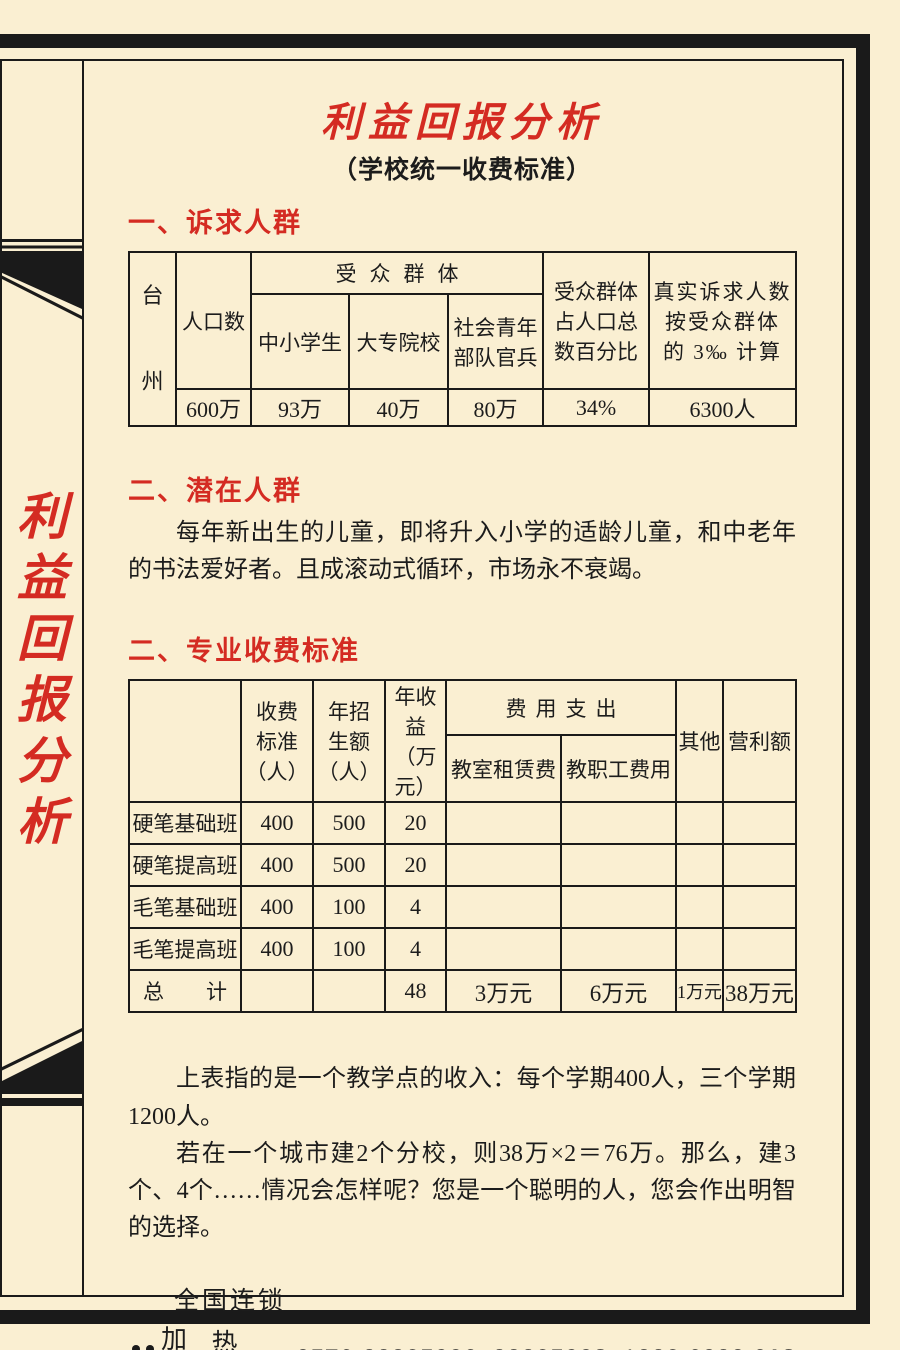  What do you see at coordinates (503, 991) in the screenshot?
I see `rent-total: 3万元` at bounding box center [503, 991].